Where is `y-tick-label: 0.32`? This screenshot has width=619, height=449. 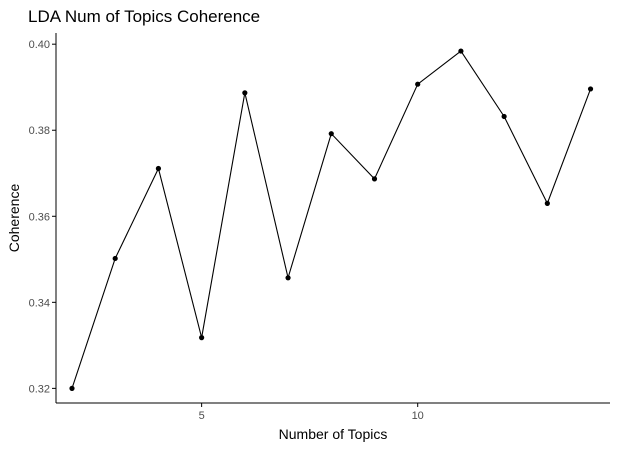
y-tick-label: 0.32 is located at coordinates (39, 389).